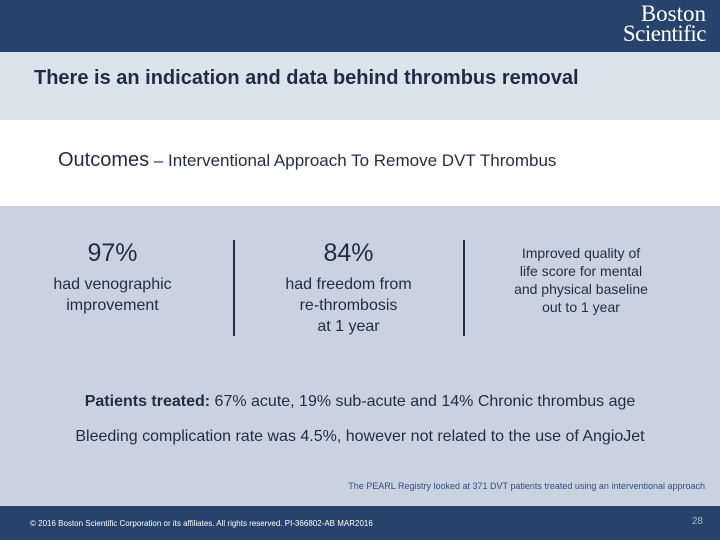 The width and height of the screenshot is (720, 540). I want to click on logo-line-1: Boston, so click(673, 13).